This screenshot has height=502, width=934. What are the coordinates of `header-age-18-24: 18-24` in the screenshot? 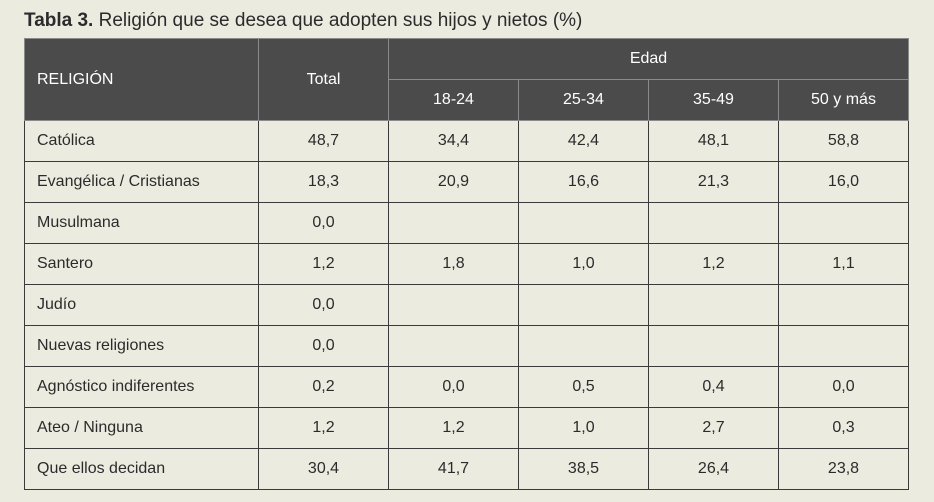 It's located at (453, 100).